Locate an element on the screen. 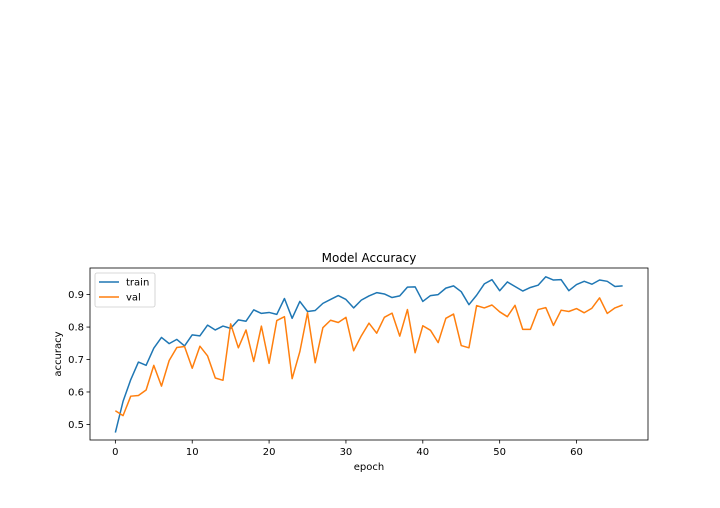  x-tick-label: 10 is located at coordinates (192, 452).